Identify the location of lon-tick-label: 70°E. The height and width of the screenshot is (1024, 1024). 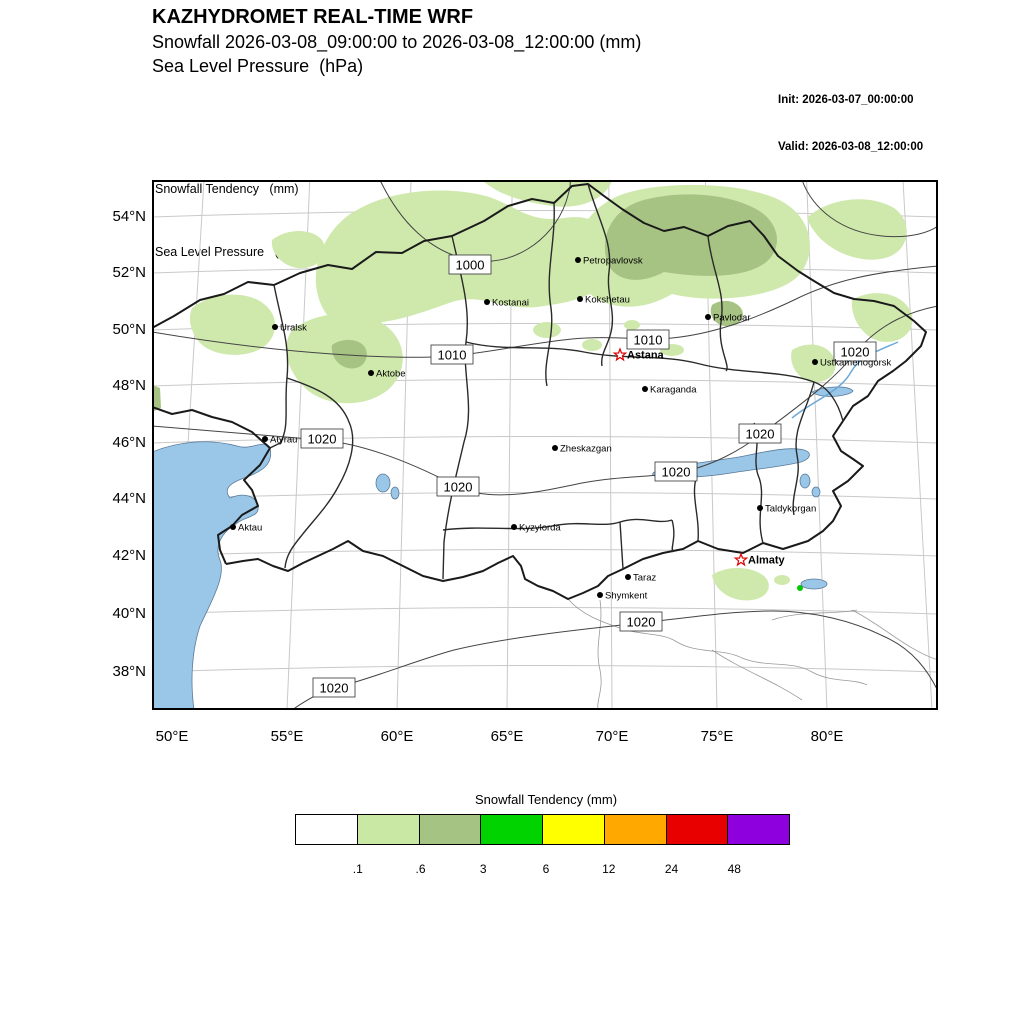
(612, 736).